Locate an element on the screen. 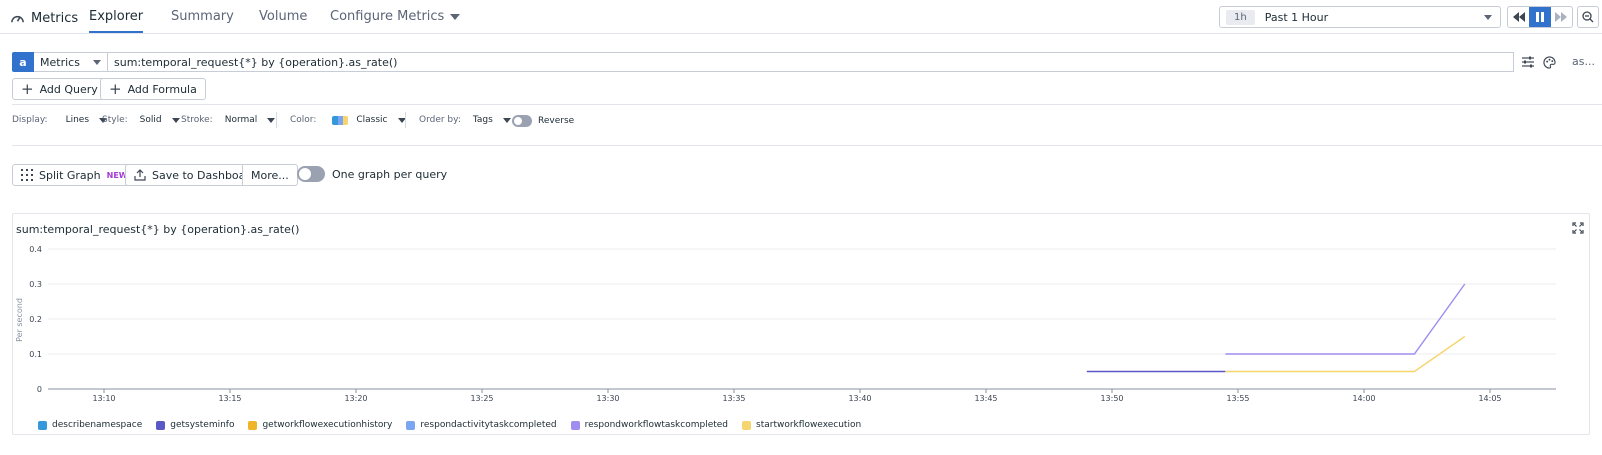 Image resolution: width=1602 pixels, height=455 pixels. order-by-select: Order by: Tags is located at coordinates (465, 120).